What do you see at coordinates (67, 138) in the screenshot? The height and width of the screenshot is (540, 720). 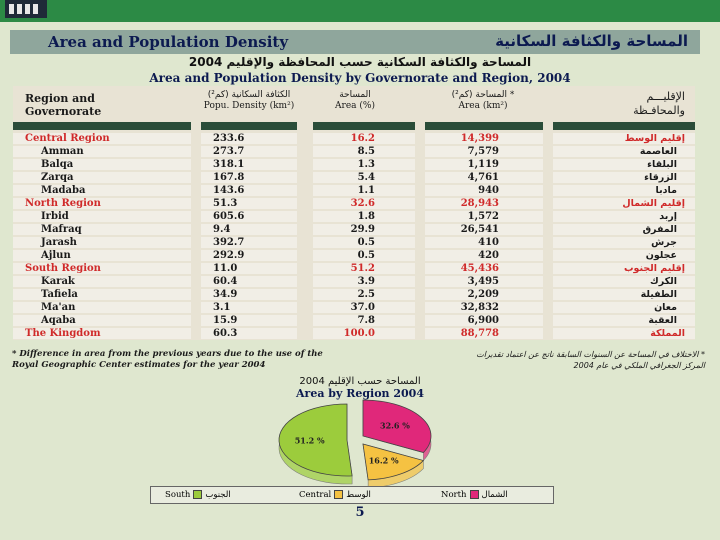 I see `cell-region-en: Central Region` at bounding box center [67, 138].